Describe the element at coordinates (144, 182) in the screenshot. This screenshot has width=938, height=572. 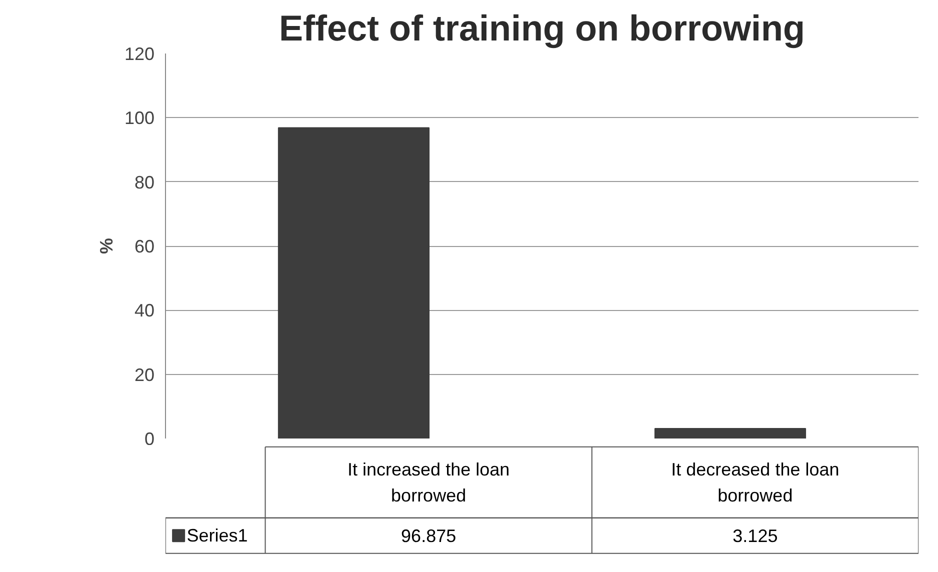
I see `y-tick-label: 80` at that location.